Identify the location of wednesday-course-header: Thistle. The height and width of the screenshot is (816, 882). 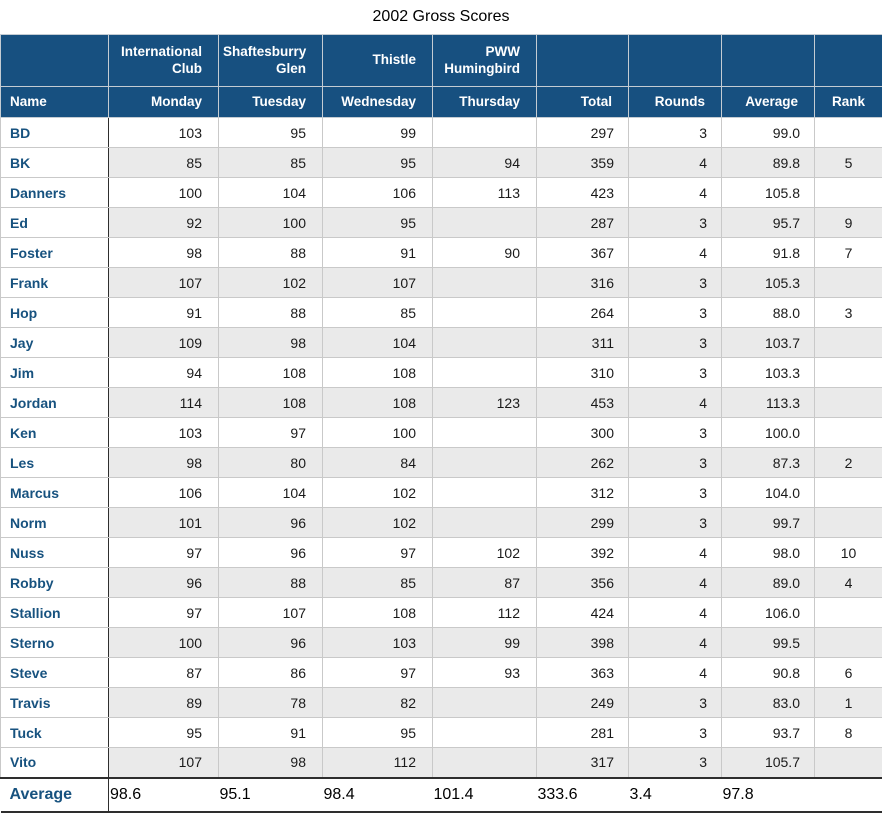
(377, 60).